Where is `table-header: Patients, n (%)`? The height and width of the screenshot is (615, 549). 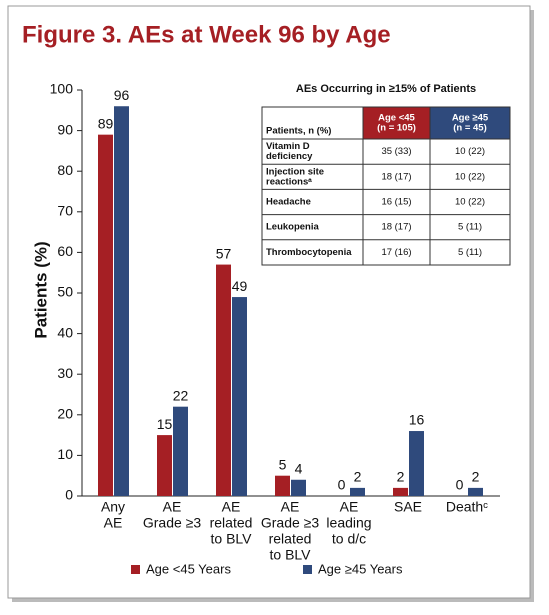
table-header: Patients, n (%) is located at coordinates (298, 131).